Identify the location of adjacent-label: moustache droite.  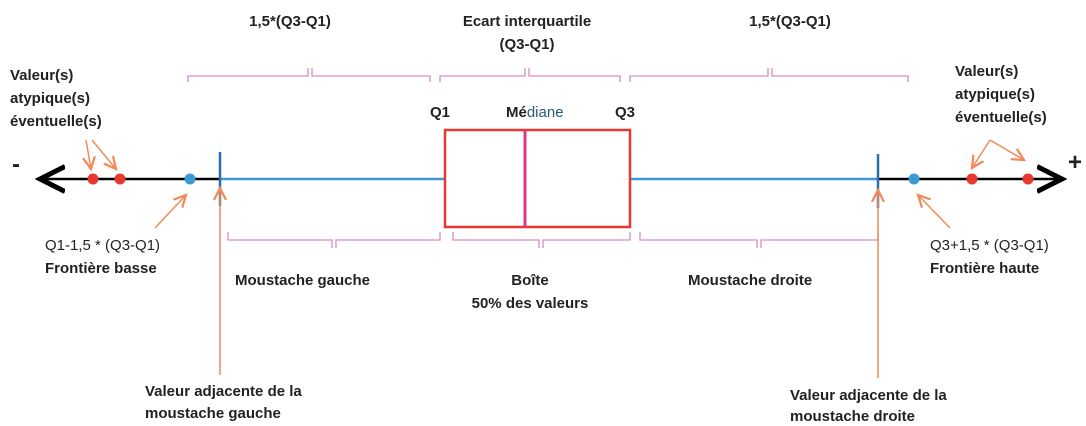
(852, 416).